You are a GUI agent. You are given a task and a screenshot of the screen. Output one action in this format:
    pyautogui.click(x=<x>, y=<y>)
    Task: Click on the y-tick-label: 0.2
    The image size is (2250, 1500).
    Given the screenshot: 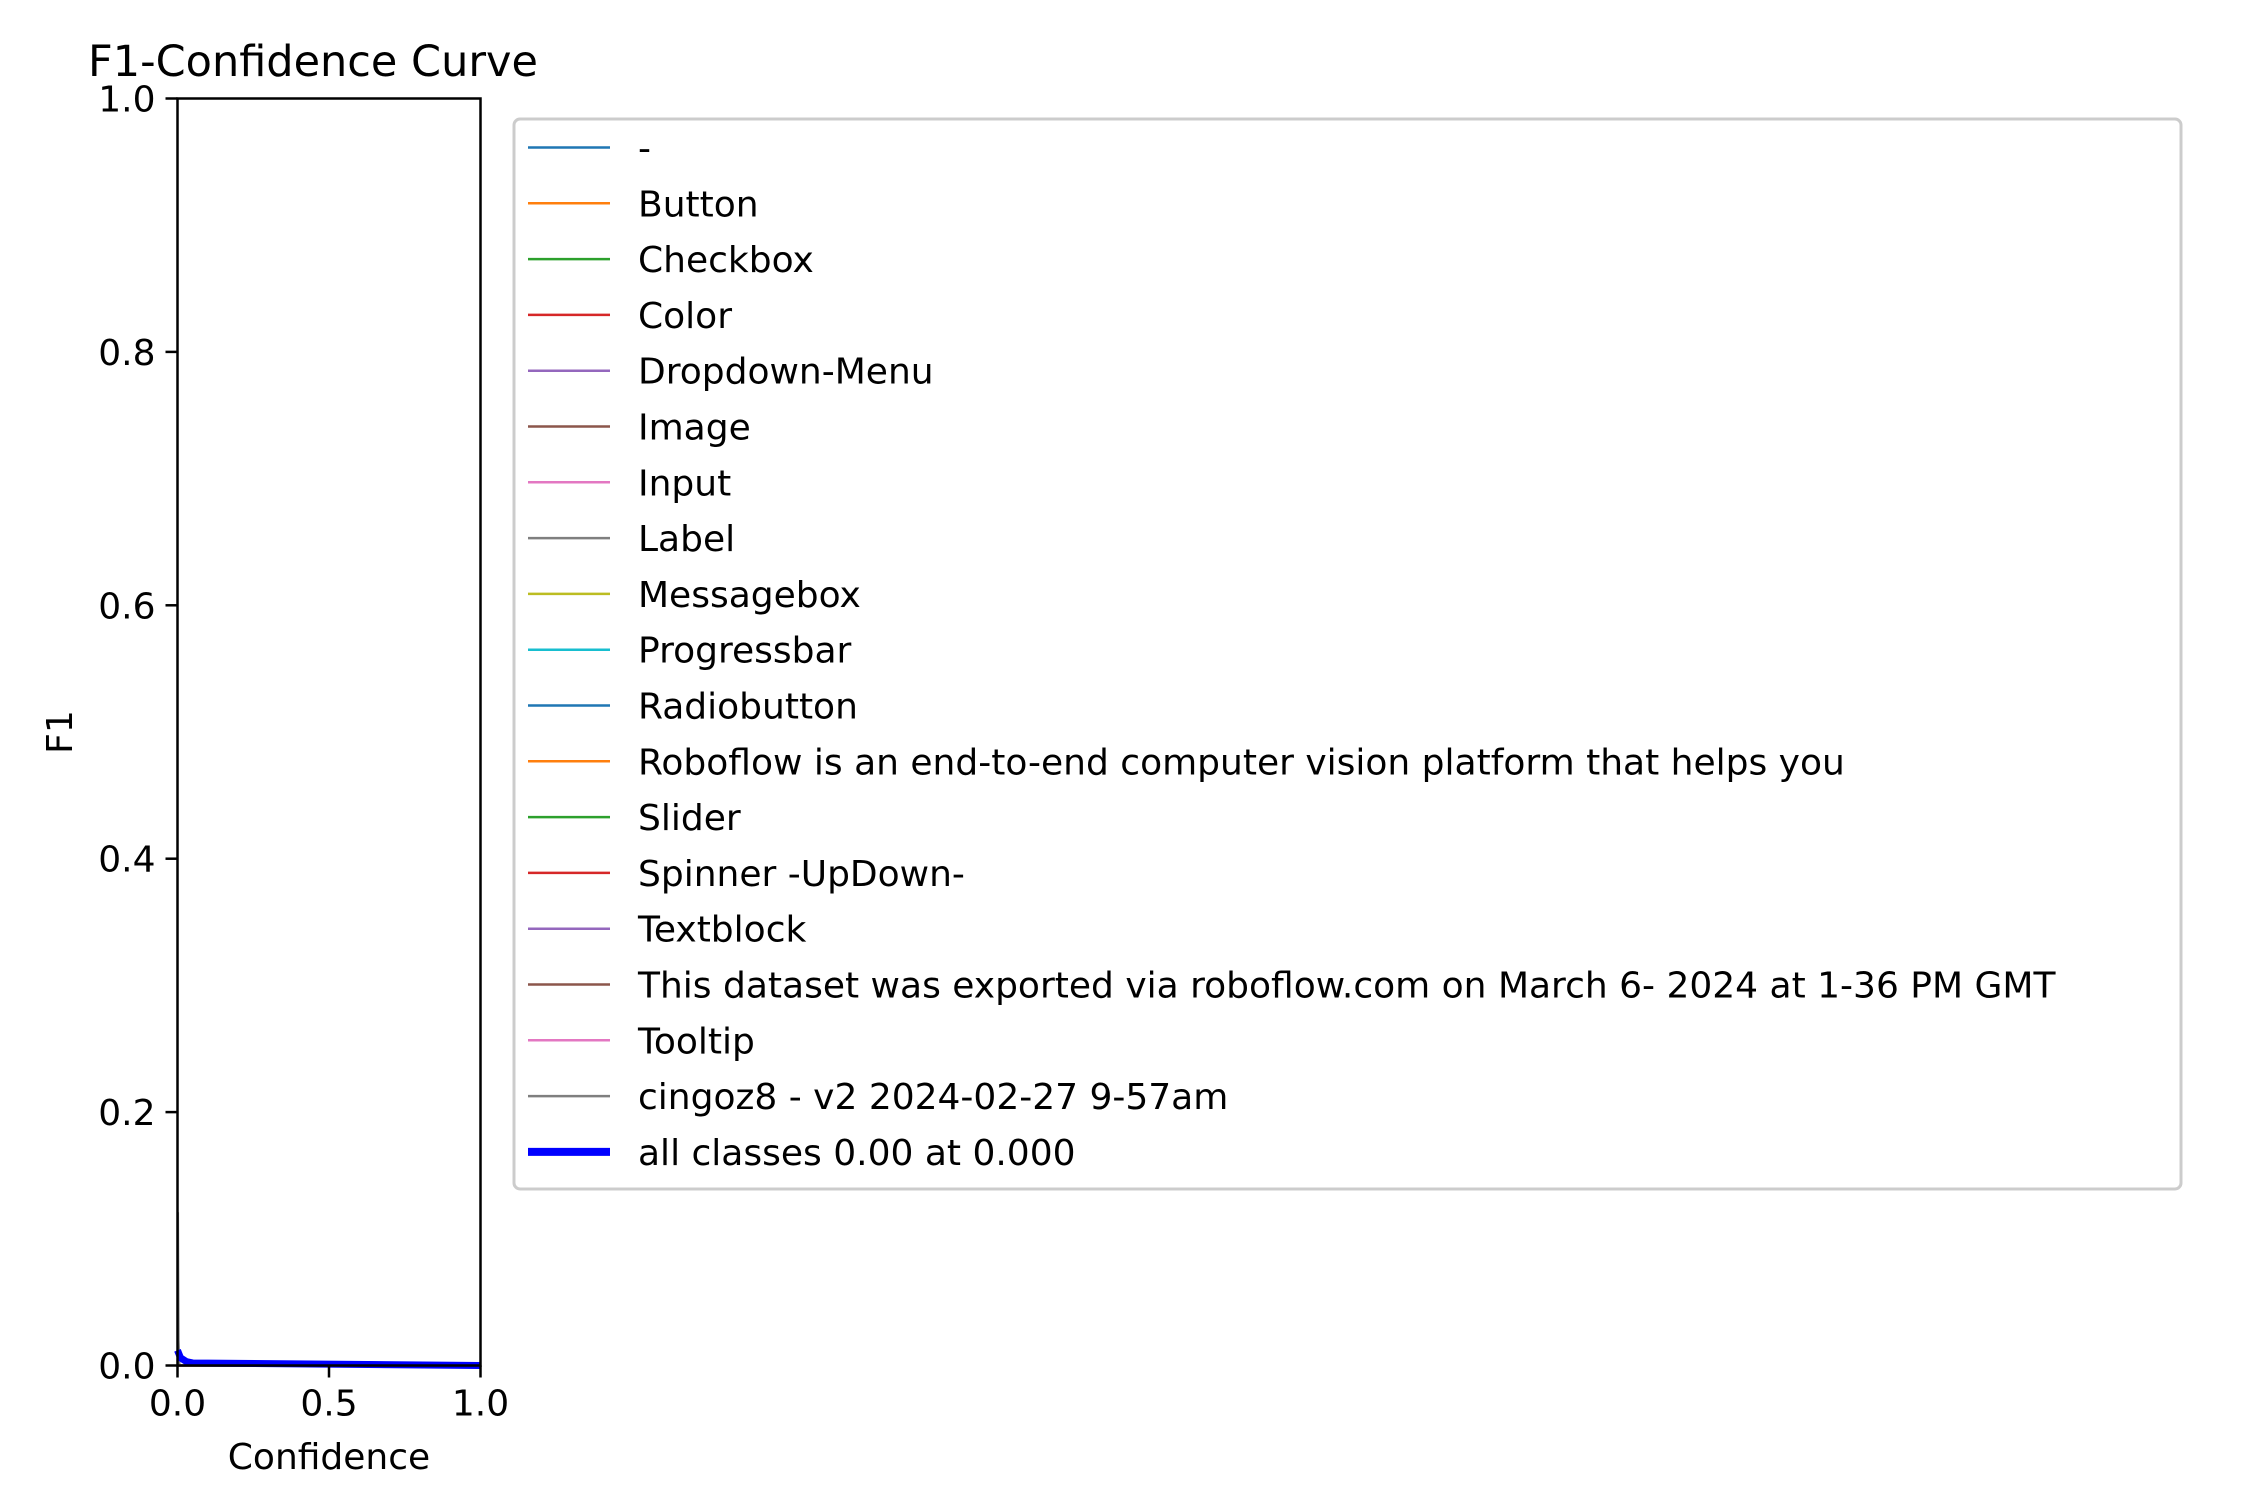 What is the action you would take?
    pyautogui.click(x=126, y=1113)
    